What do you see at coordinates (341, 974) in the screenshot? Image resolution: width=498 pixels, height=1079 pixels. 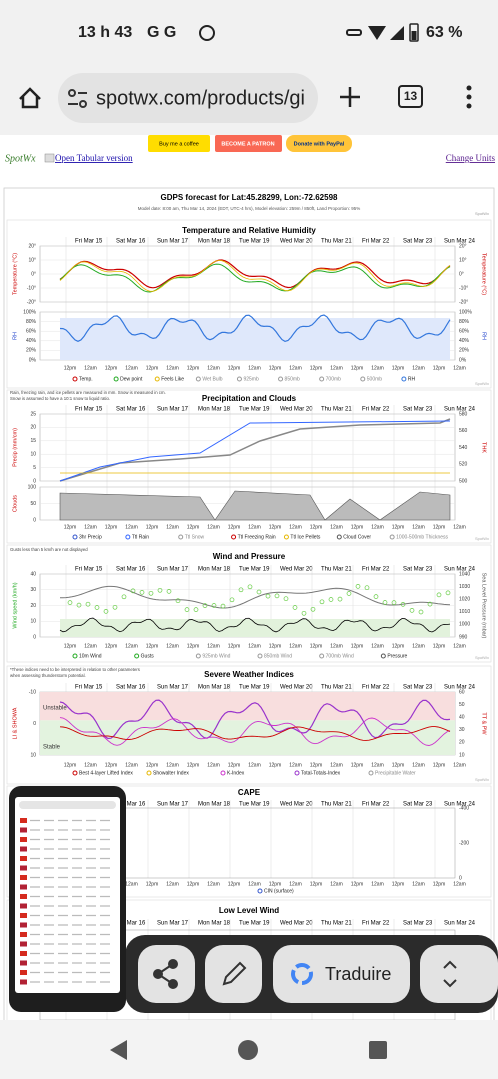 I see `translate-button` at bounding box center [341, 974].